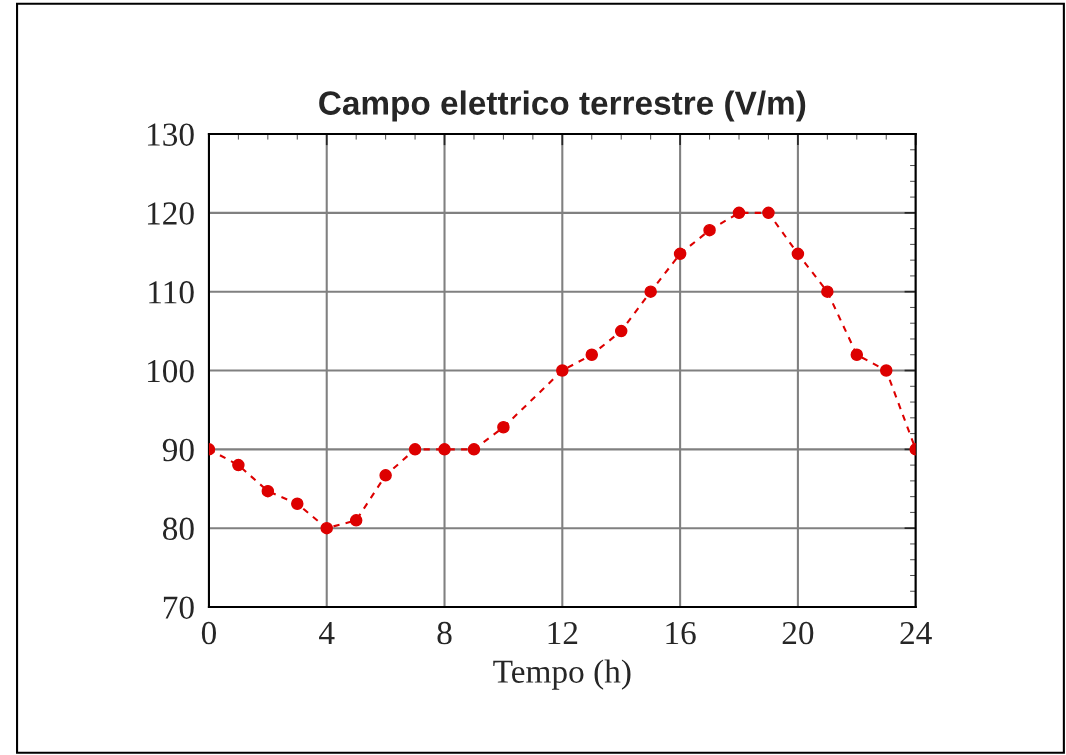 Image resolution: width=1066 pixels, height=755 pixels. I want to click on y-tick-label: 90, so click(178, 450).